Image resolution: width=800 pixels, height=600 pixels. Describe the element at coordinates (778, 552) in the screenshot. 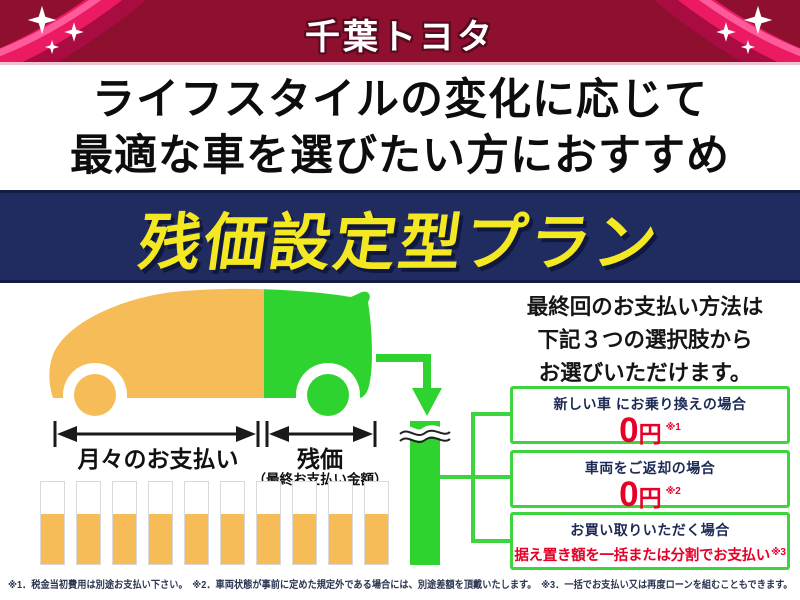

I see `option-ref: ※3` at that location.